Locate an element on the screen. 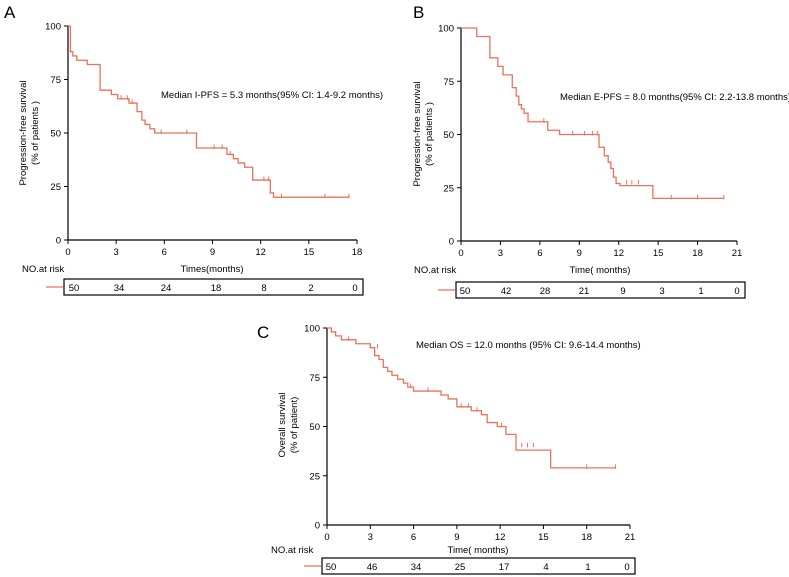 Image resolution: width=789 pixels, height=577 pixels. plot-c-x-tick-label: 18 is located at coordinates (586, 537).